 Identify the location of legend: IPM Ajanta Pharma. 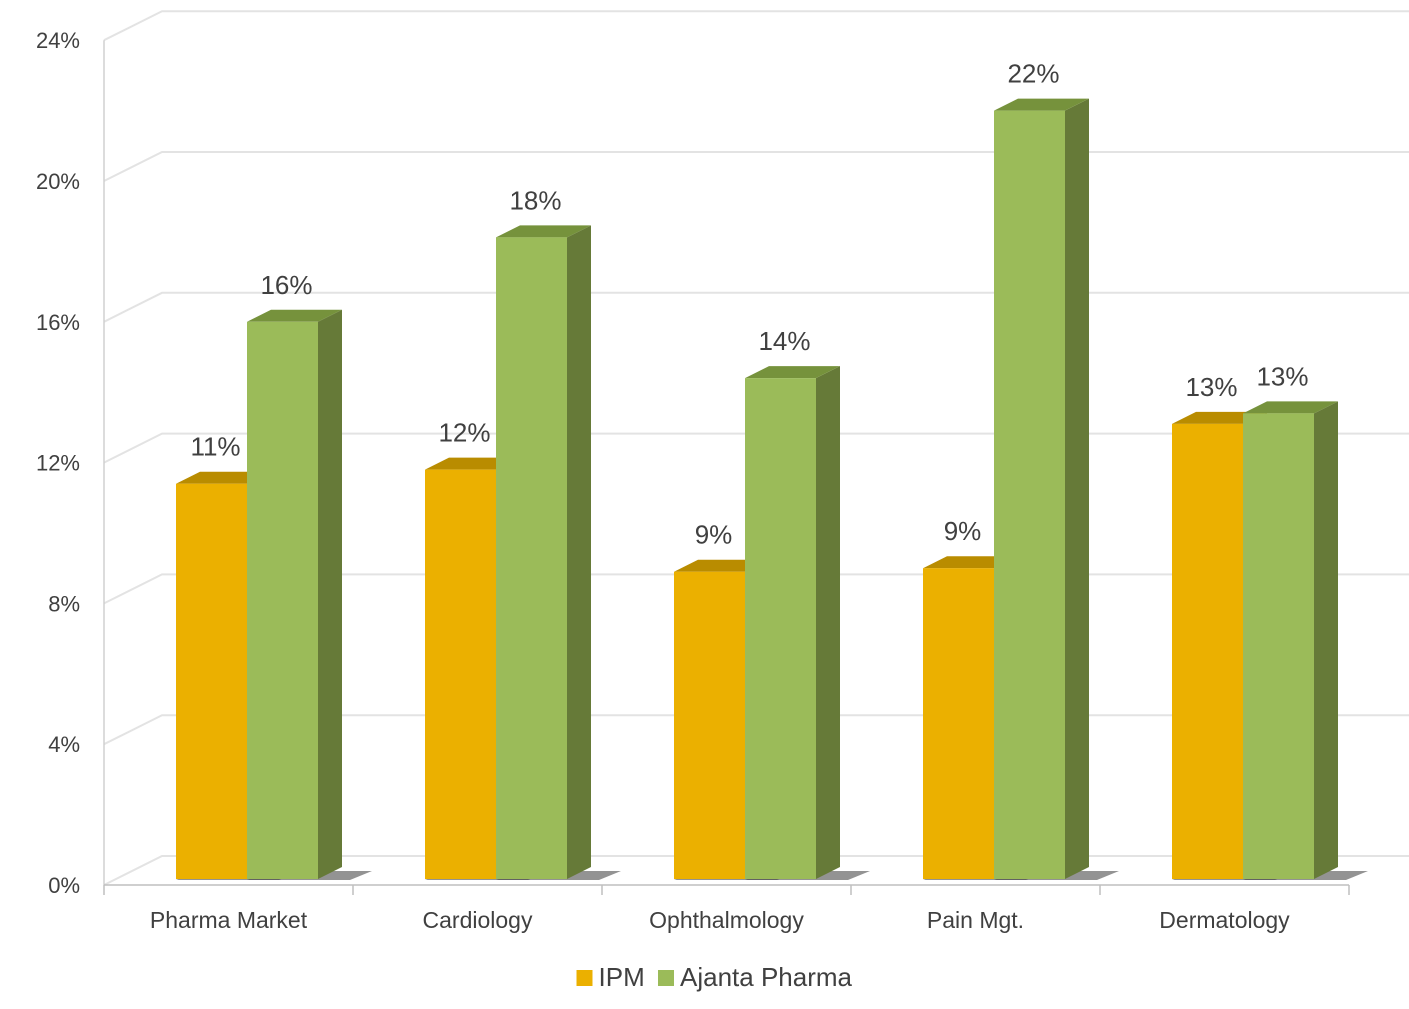
(714, 977).